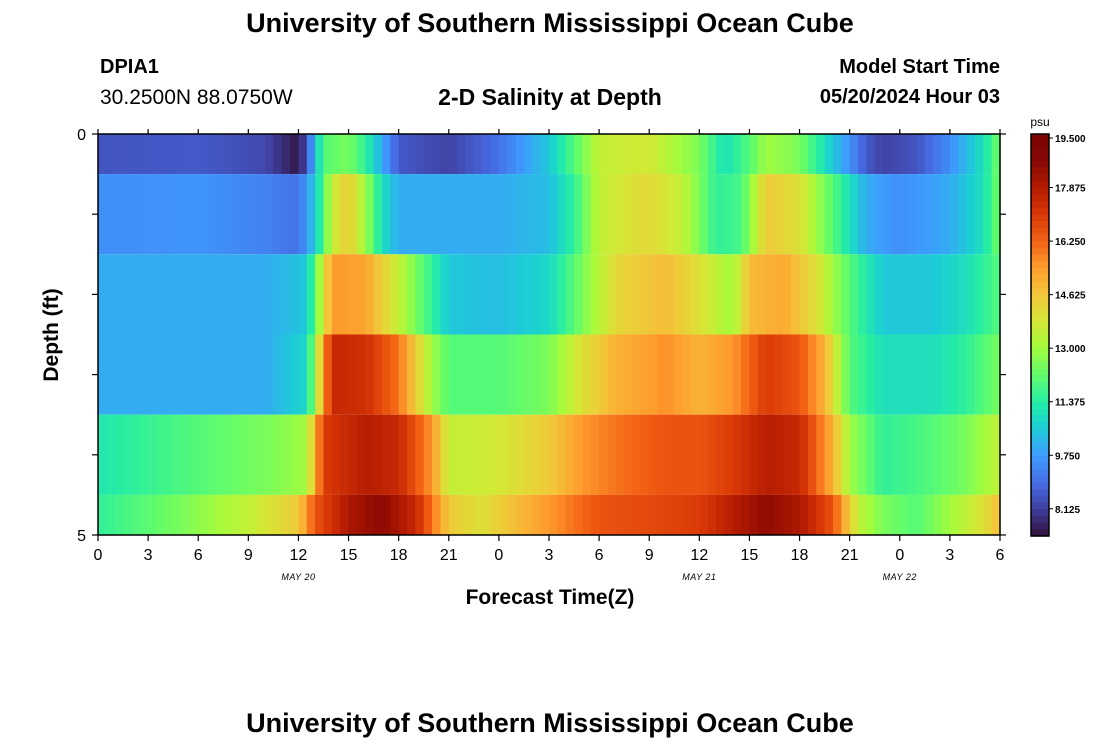 Image resolution: width=1100 pixels, height=750 pixels. I want to click on date-label: MAY 22, so click(900, 577).